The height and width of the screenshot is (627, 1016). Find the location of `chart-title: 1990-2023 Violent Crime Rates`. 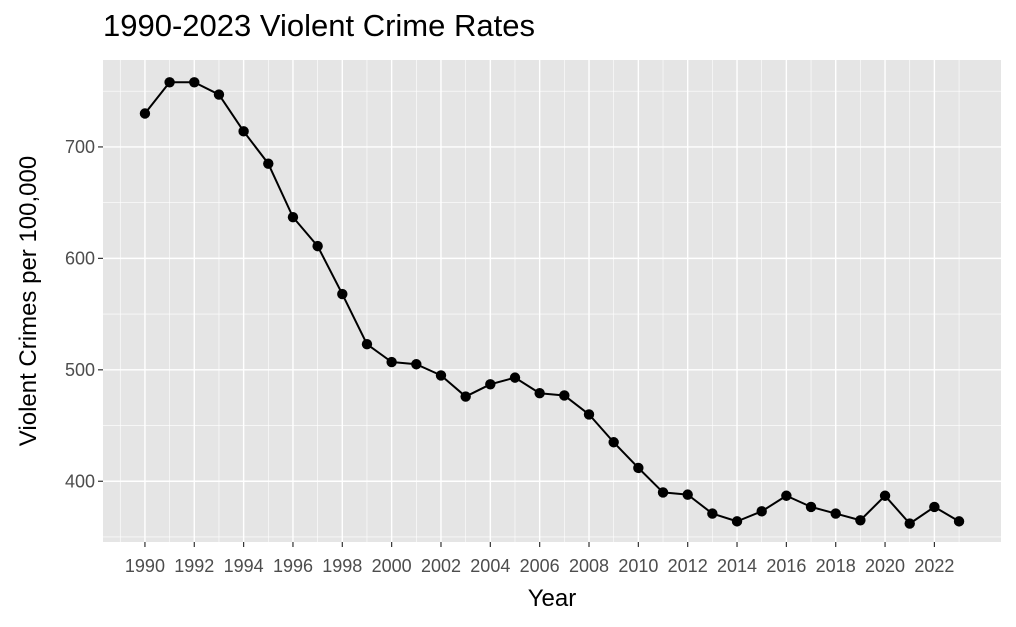

chart-title: 1990-2023 Violent Crime Rates is located at coordinates (319, 25).